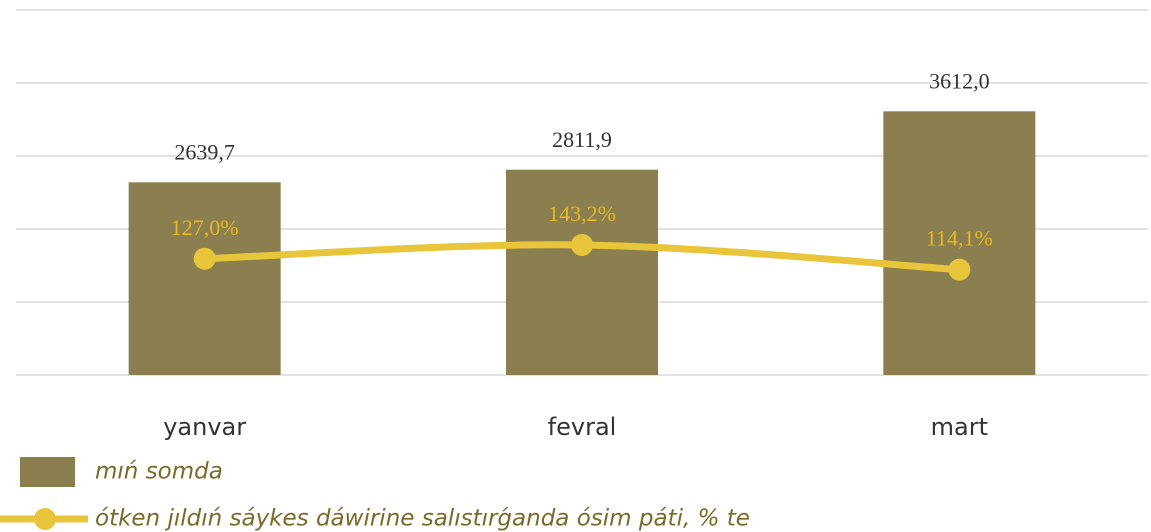 This screenshot has height=532, width=1151. Describe the element at coordinates (204, 427) in the screenshot. I see `x-tick-label: yanvar` at that location.